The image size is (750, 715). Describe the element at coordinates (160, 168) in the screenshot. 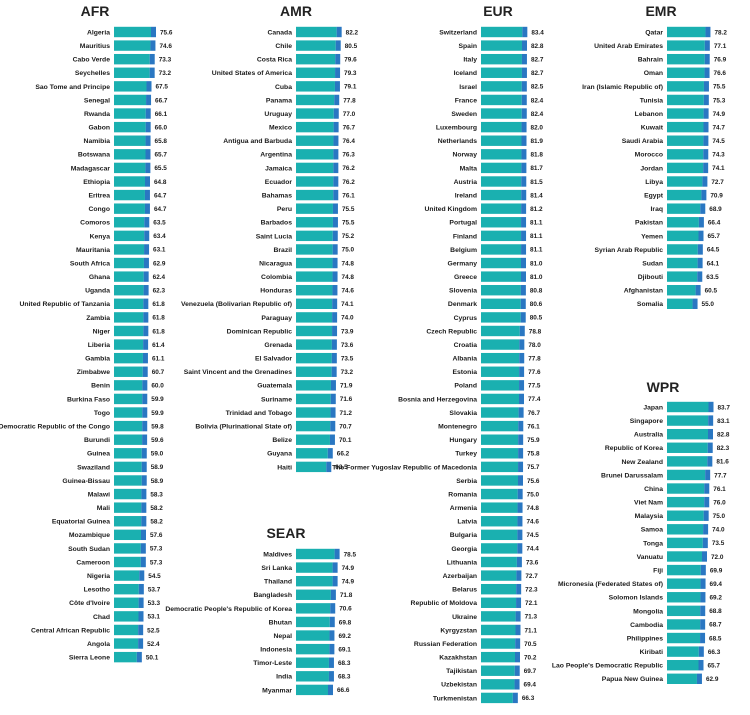

I see `value-label: 65.5` at that location.